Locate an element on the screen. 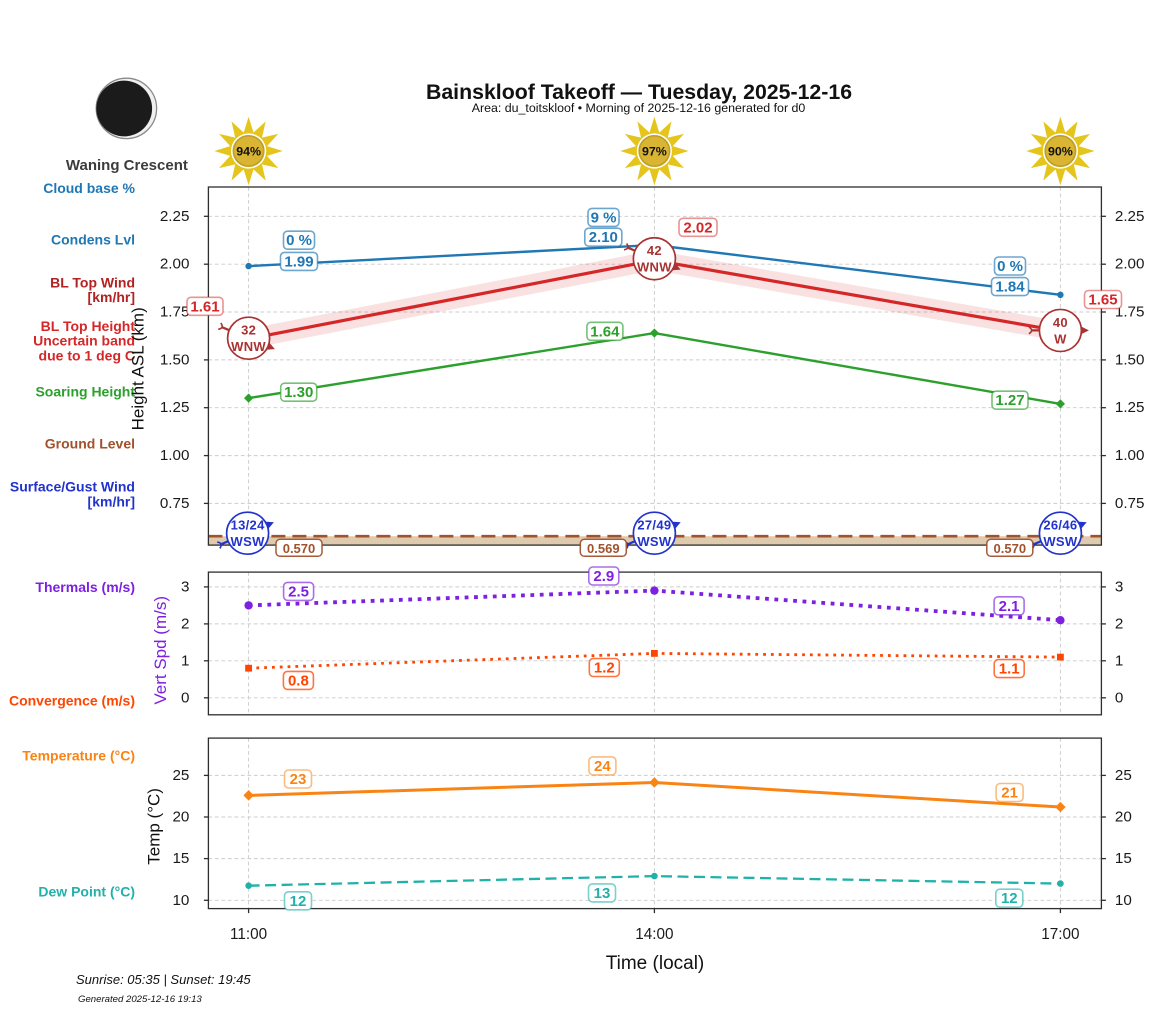 The height and width of the screenshot is (1016, 1156). svg-text: BL Top Wind is located at coordinates (92, 282).